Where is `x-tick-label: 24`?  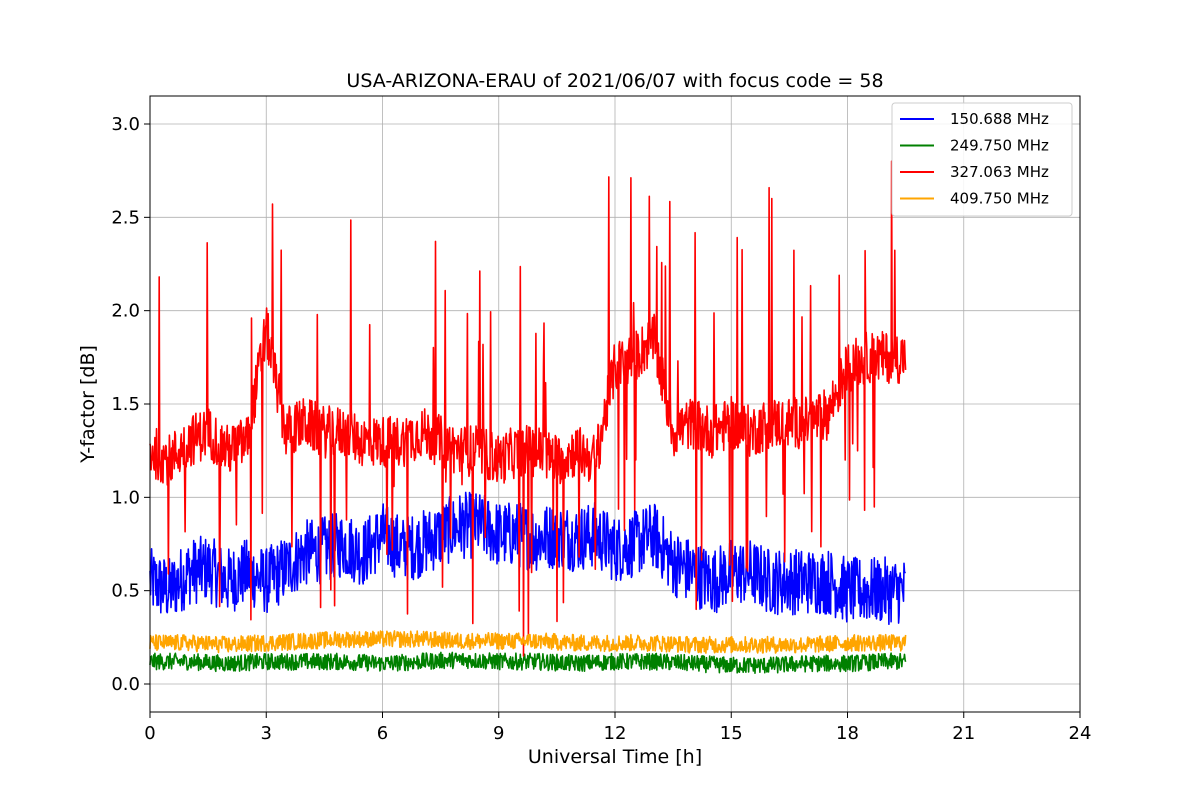 x-tick-label: 24 is located at coordinates (1080, 733).